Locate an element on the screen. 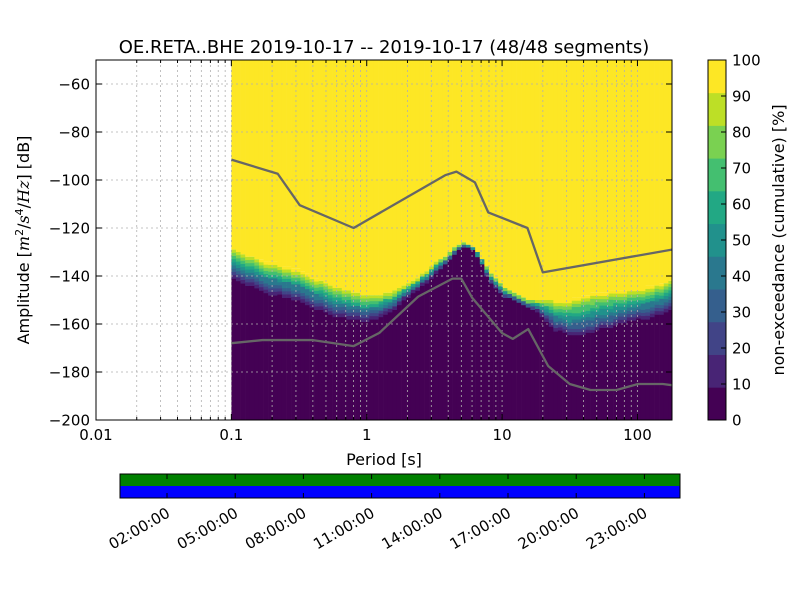 The width and height of the screenshot is (800, 600). availability-present is located at coordinates (400, 480).